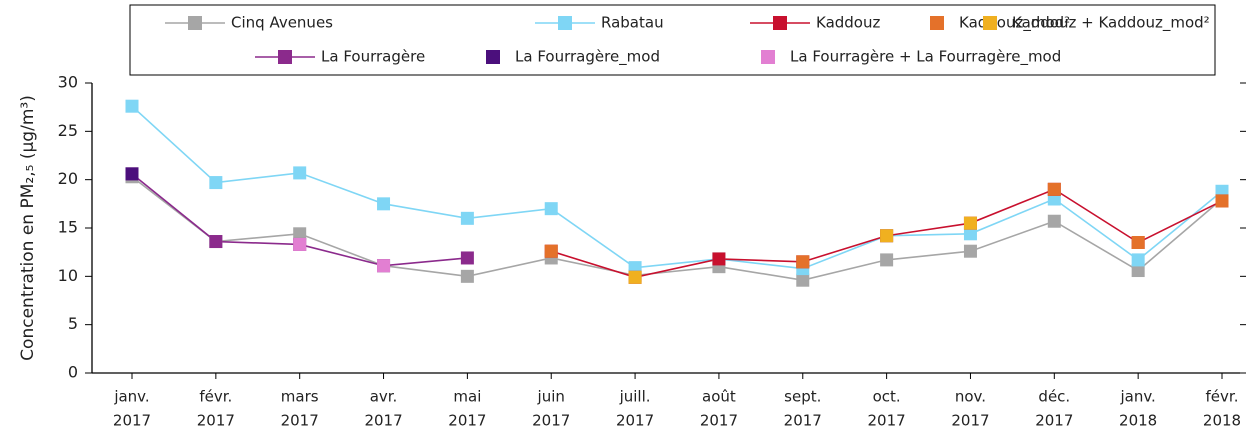  Describe the element at coordinates (282, 23) in the screenshot. I see `legend-label: Cinq Avenues` at that location.